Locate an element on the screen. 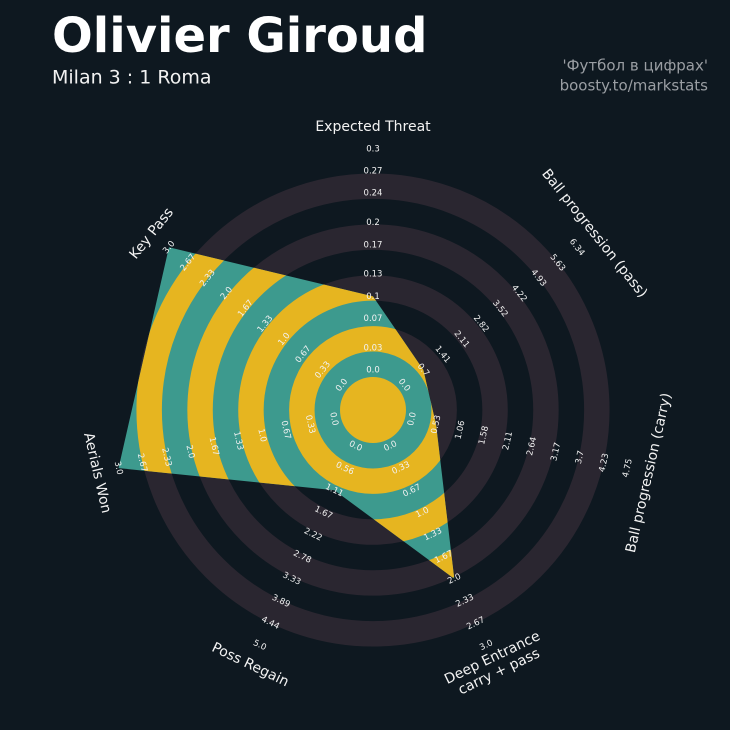  tick-label: 4.75 is located at coordinates (628, 468).